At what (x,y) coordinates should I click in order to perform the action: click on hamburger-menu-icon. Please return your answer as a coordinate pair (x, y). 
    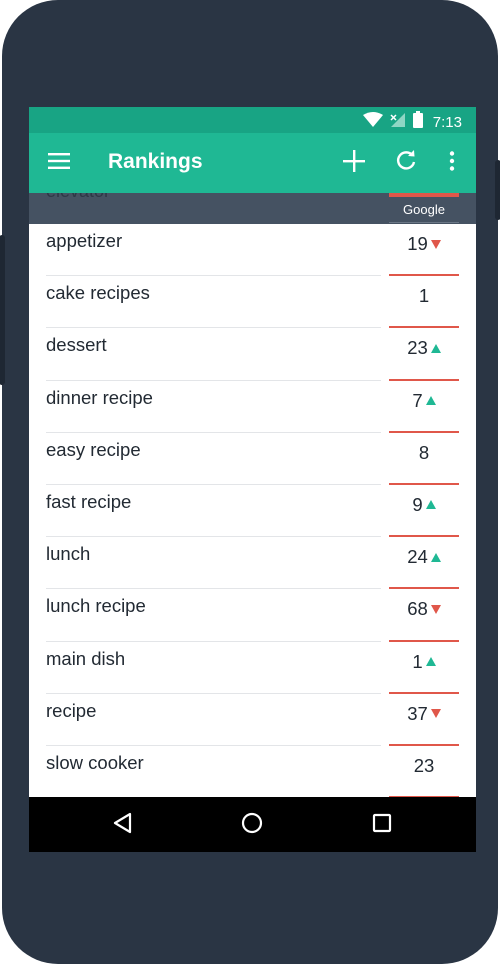
    Looking at the image, I should click on (59, 163).